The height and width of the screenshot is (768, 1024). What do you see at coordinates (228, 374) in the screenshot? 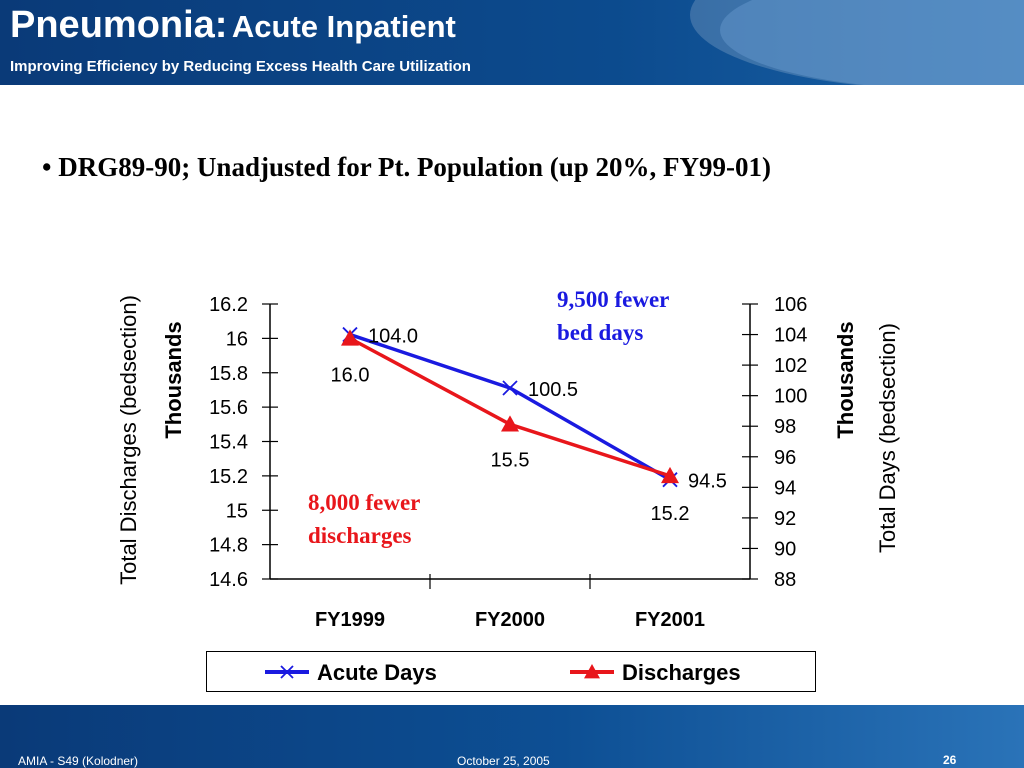
I see `left-tick-label: 15.8` at bounding box center [228, 374].